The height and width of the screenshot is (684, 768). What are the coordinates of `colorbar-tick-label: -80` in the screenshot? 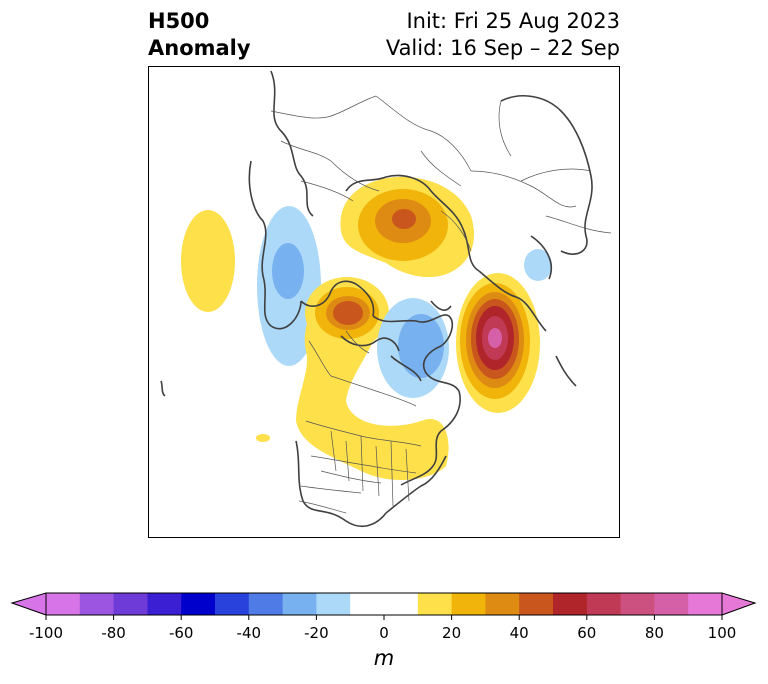 It's located at (113, 633).